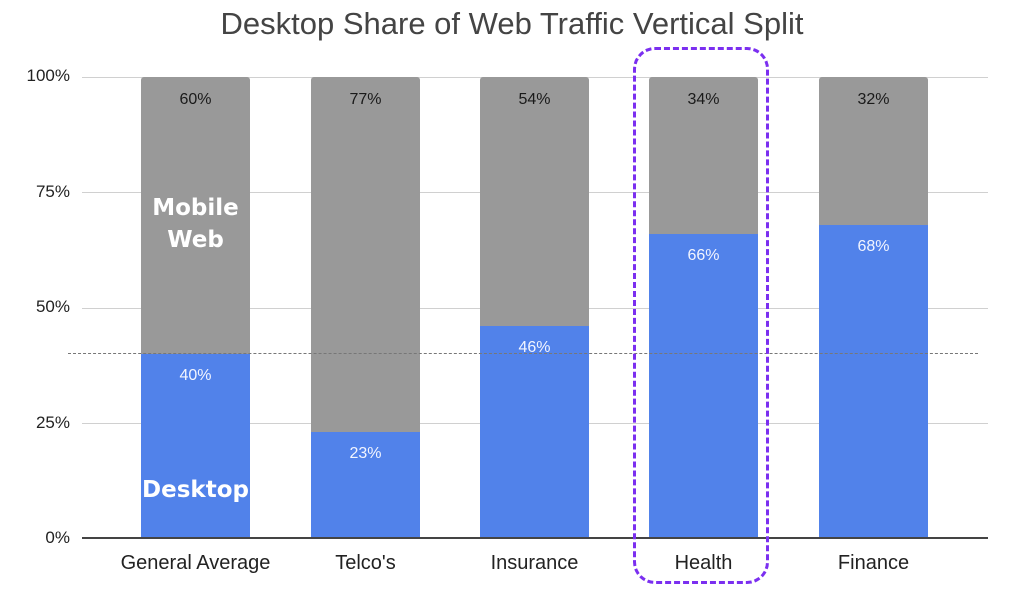 The width and height of the screenshot is (1024, 605). Describe the element at coordinates (365, 563) in the screenshot. I see `x-axis-label: Telco's` at that location.